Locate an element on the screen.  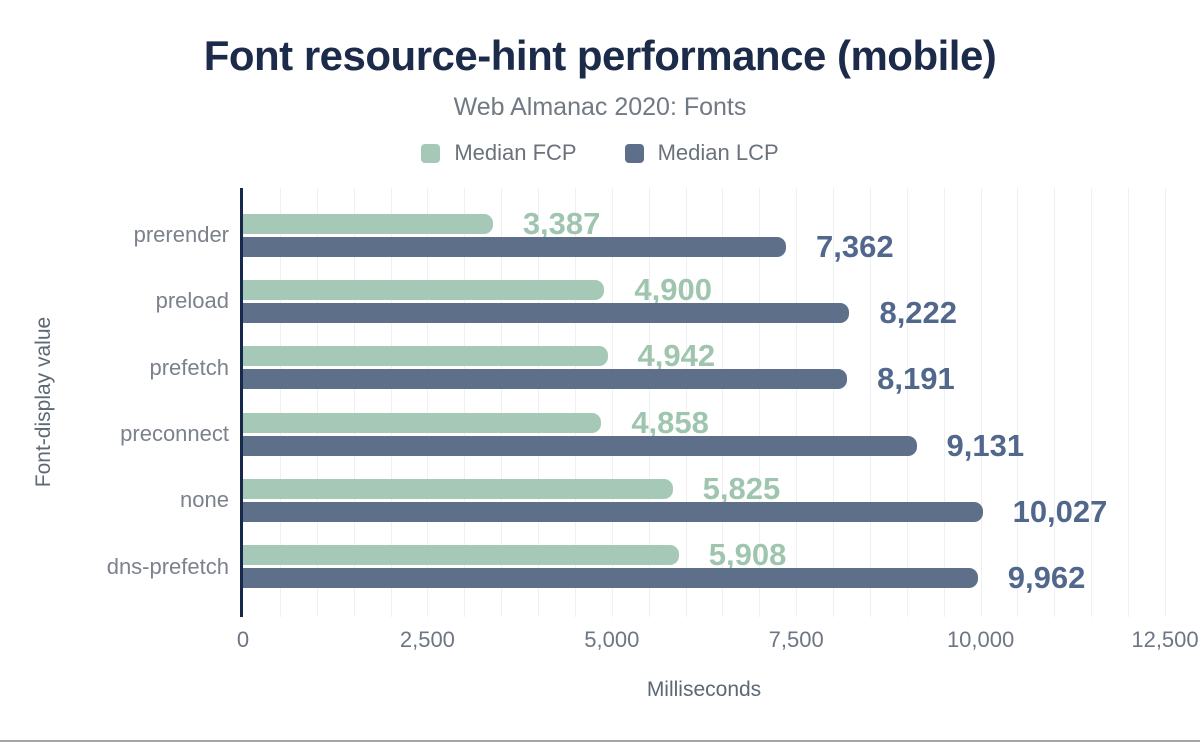
bar-track: 4,858 is located at coordinates (704, 422).